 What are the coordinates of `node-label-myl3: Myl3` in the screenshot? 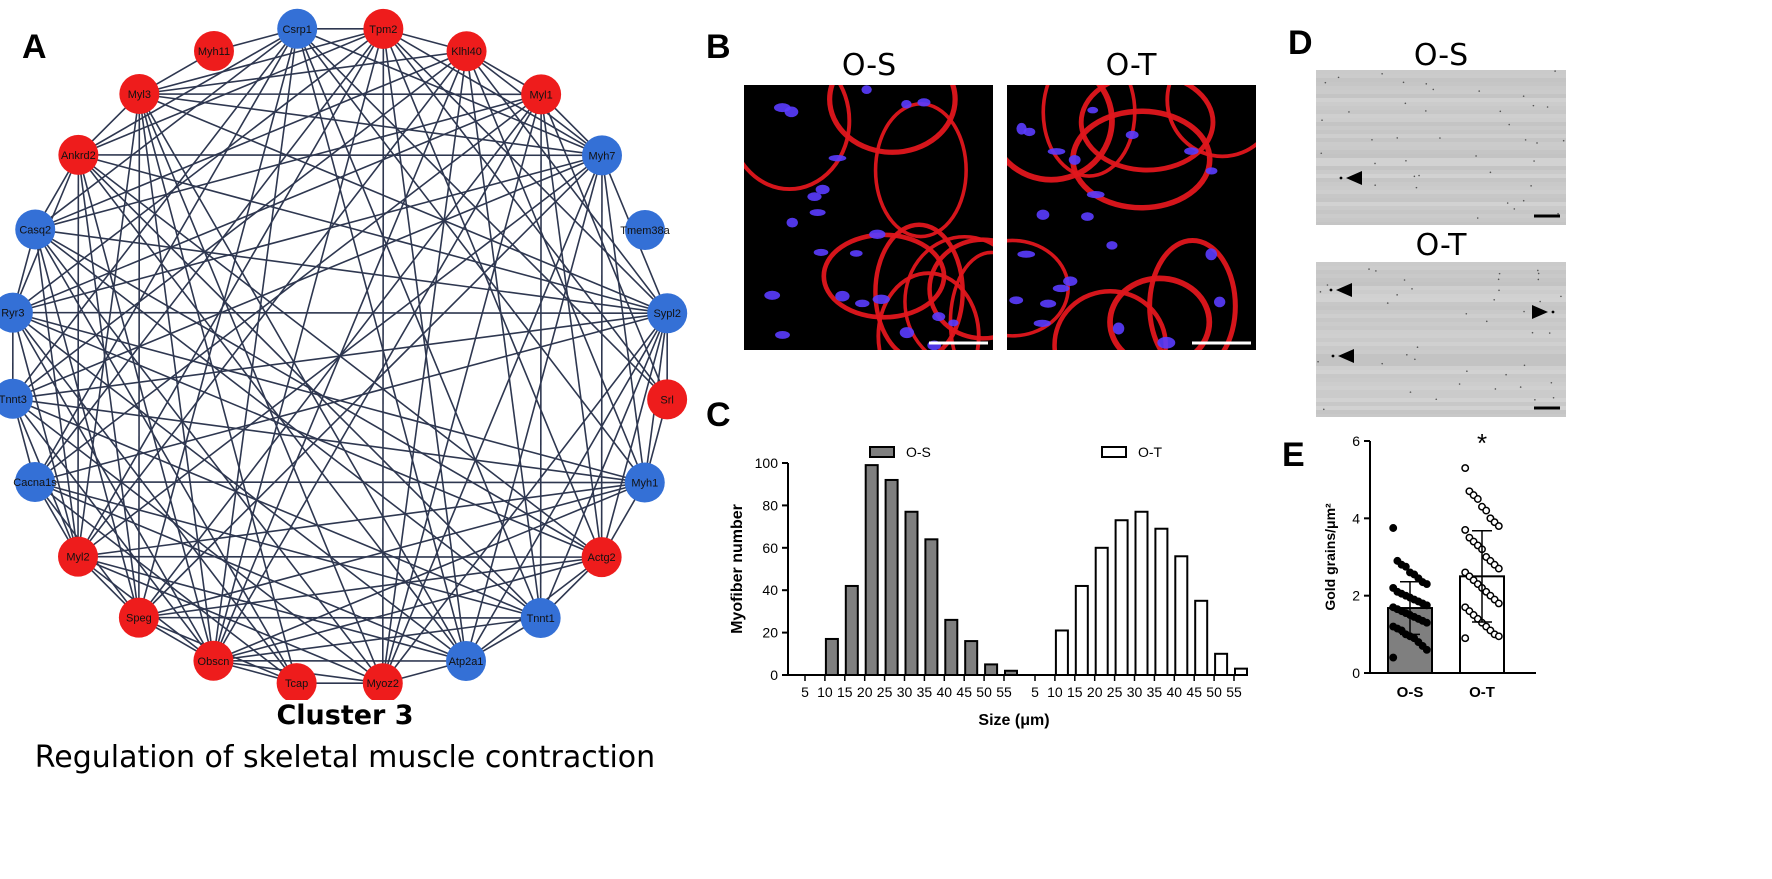 It's located at (139, 95).